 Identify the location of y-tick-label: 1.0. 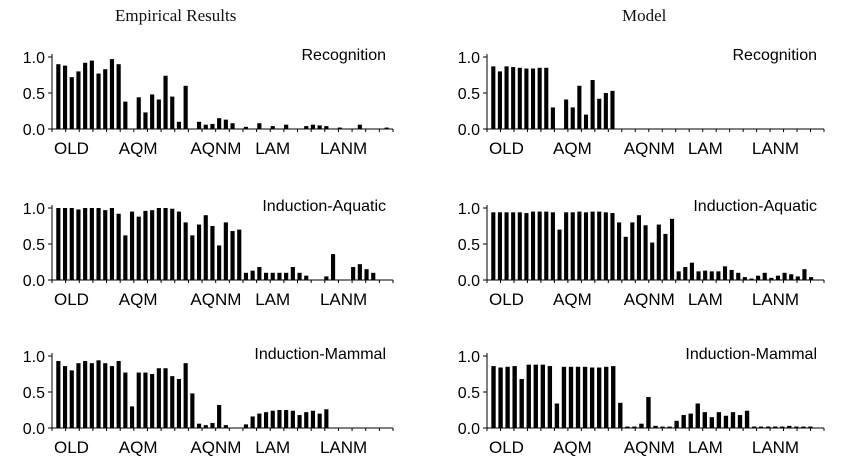
(469, 58).